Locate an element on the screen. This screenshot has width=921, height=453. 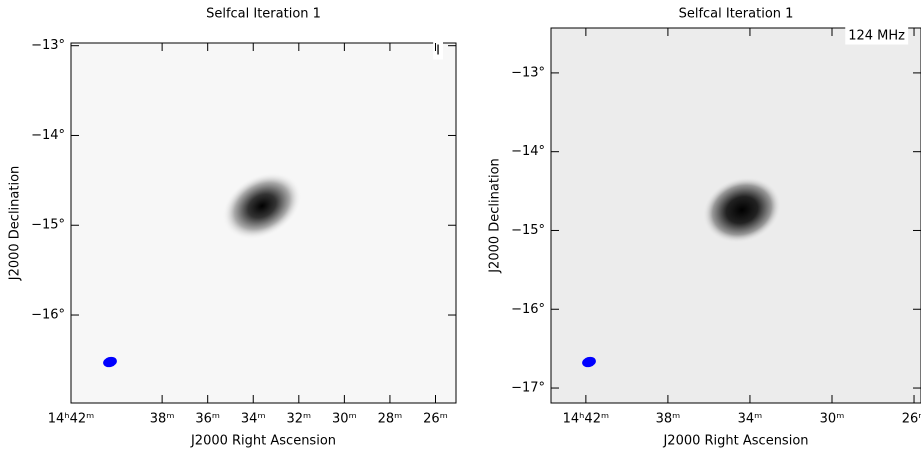
annotation: I is located at coordinates (438, 51).